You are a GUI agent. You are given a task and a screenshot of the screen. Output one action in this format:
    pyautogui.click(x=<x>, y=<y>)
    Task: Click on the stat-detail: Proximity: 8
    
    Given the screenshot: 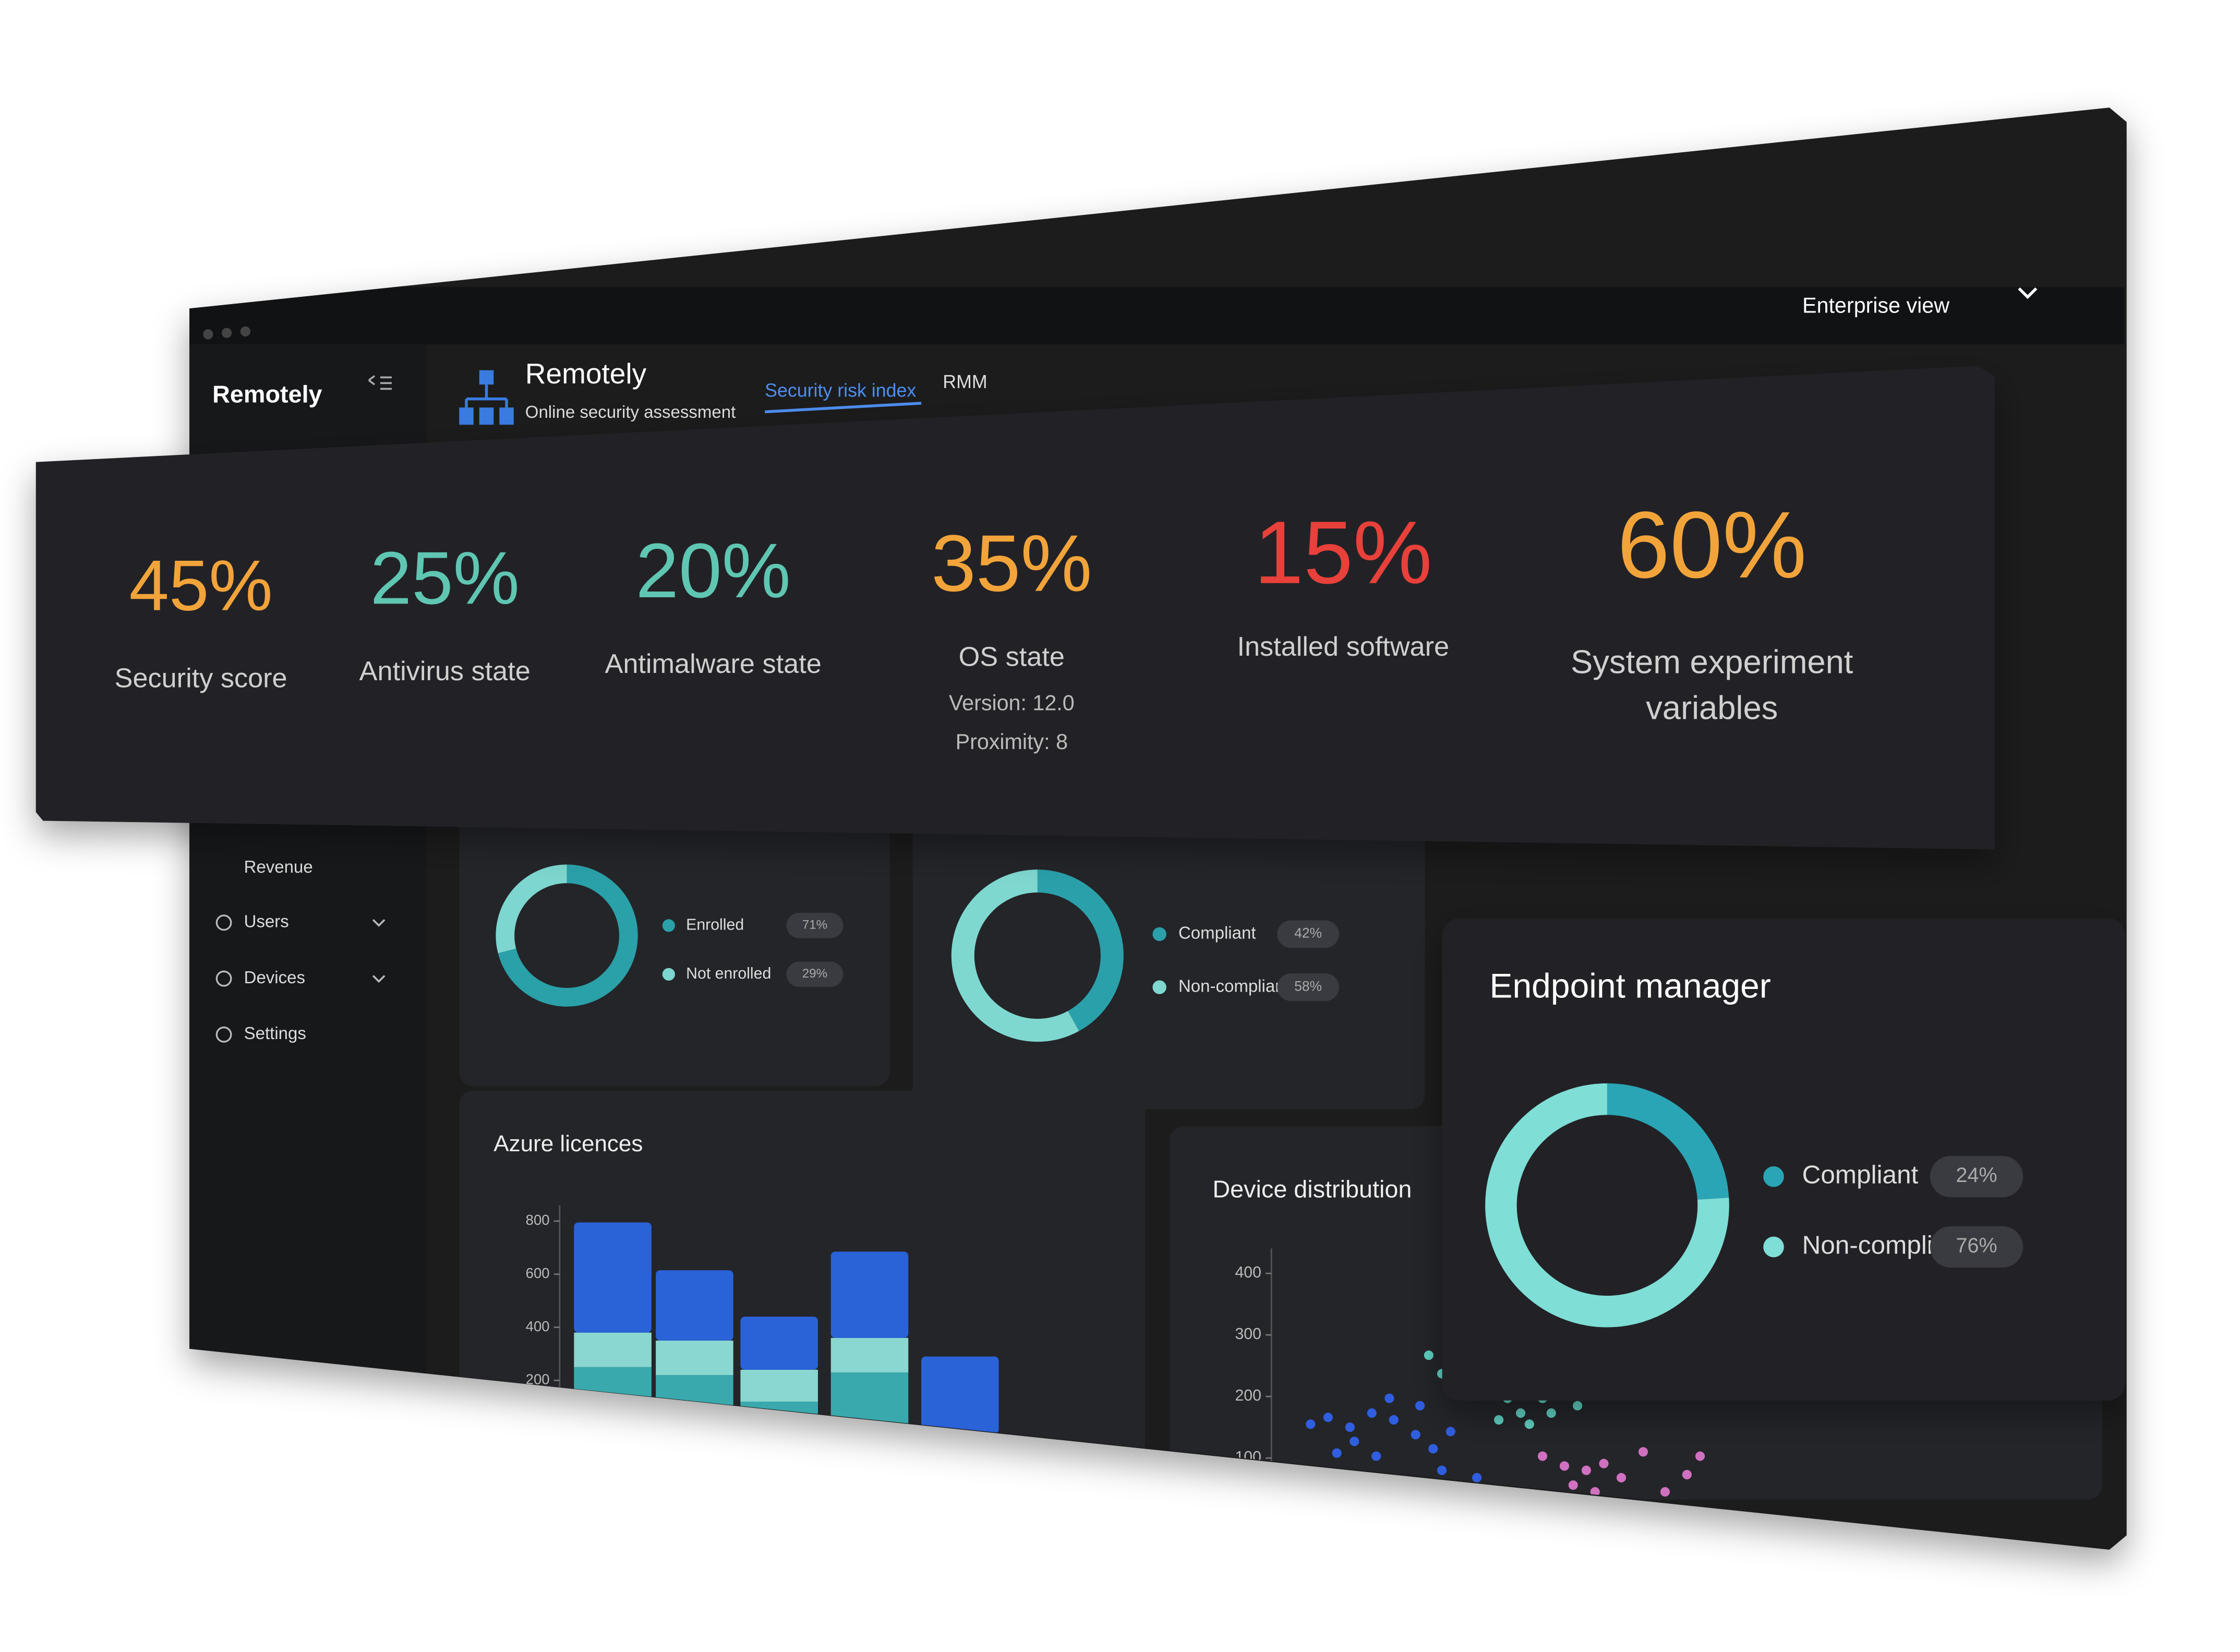 What is the action you would take?
    pyautogui.click(x=1012, y=742)
    